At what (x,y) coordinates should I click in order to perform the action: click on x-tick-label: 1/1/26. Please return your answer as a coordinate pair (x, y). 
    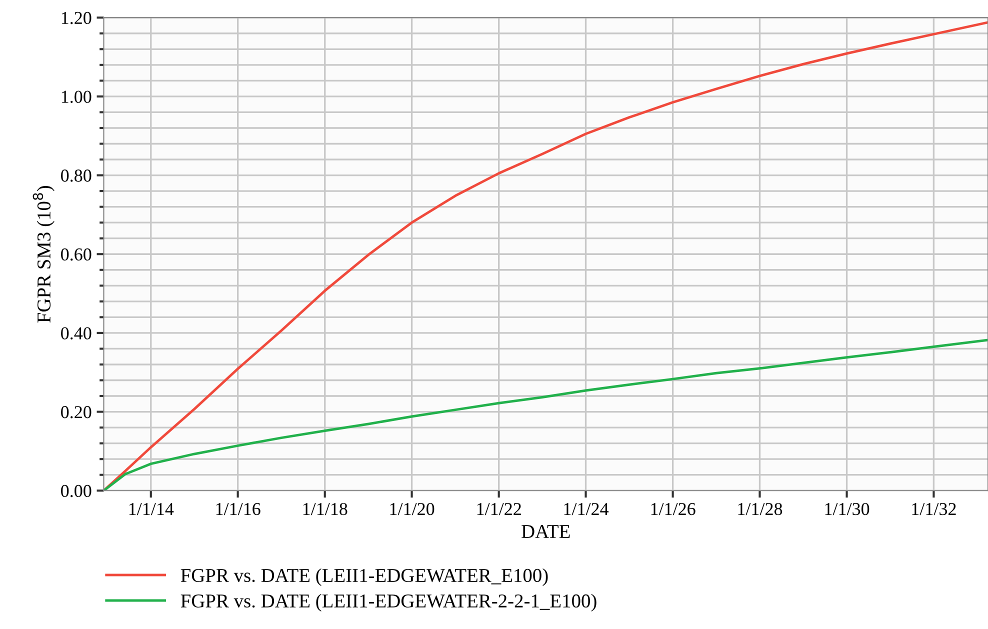
    Looking at the image, I should click on (673, 509).